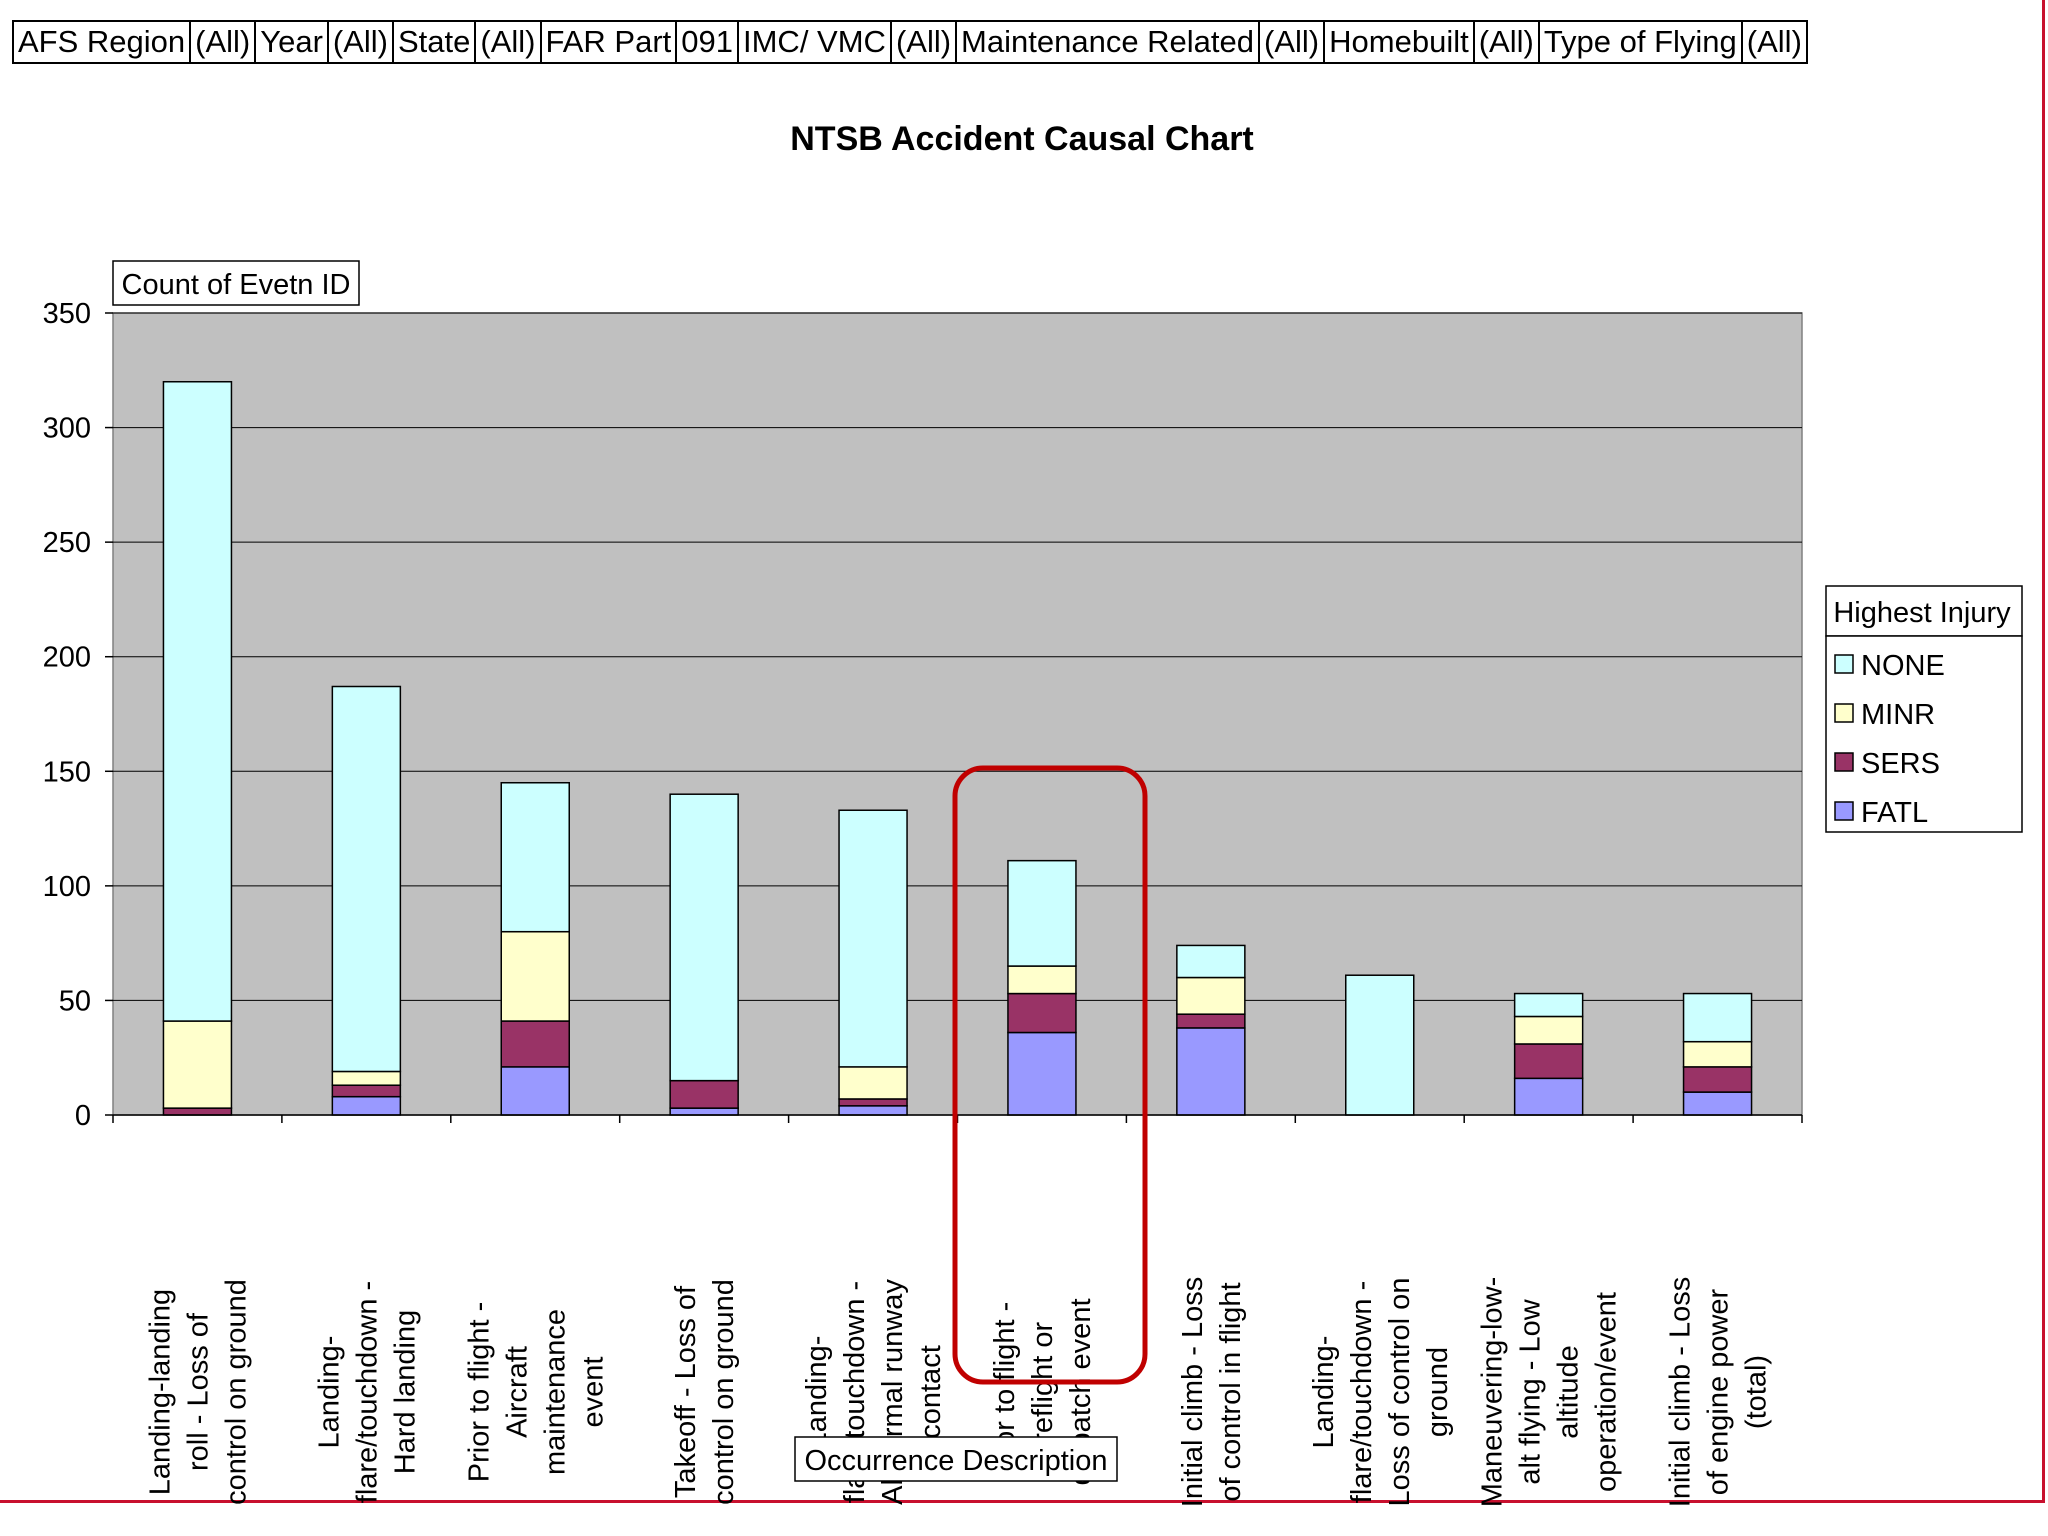 This screenshot has width=2048, height=1536. Describe the element at coordinates (1507, 42) in the screenshot. I see `filter-value-homebuilt: (All)` at that location.